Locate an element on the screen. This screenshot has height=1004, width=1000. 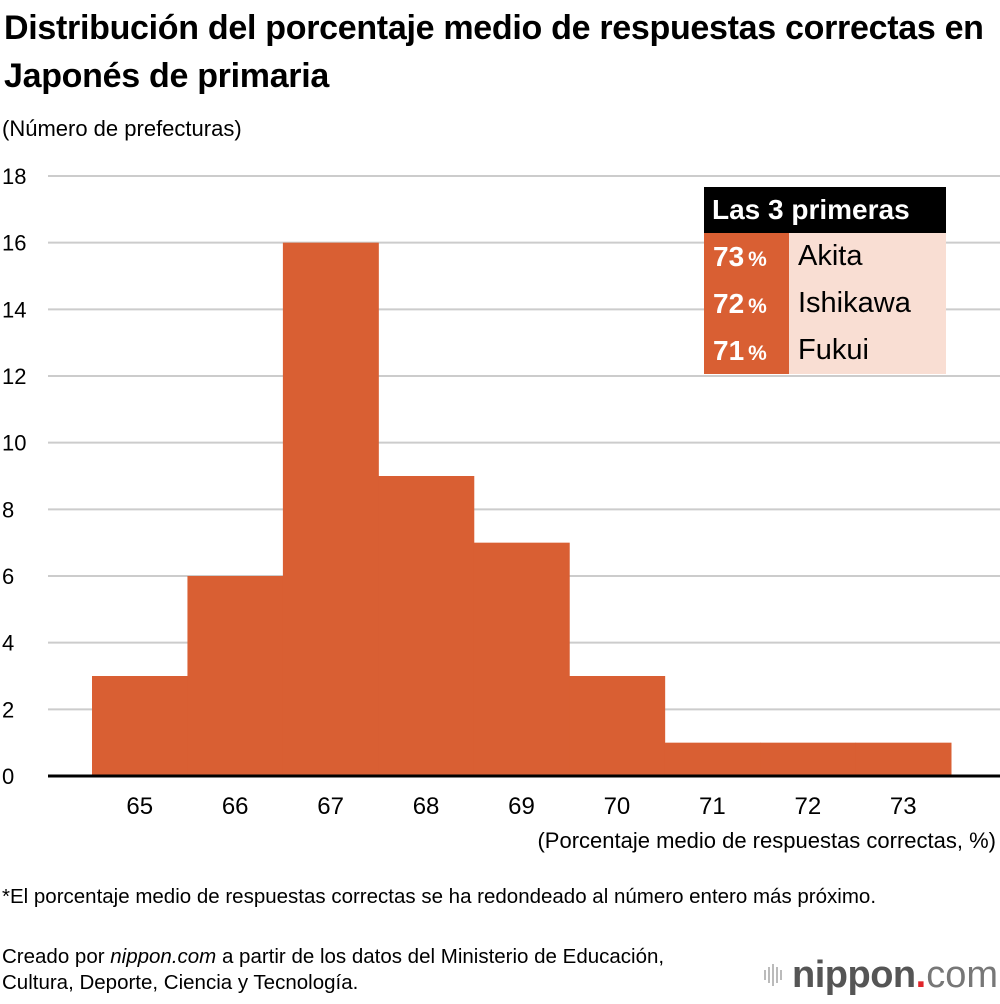
x-tick-label: 71 is located at coordinates (712, 806).